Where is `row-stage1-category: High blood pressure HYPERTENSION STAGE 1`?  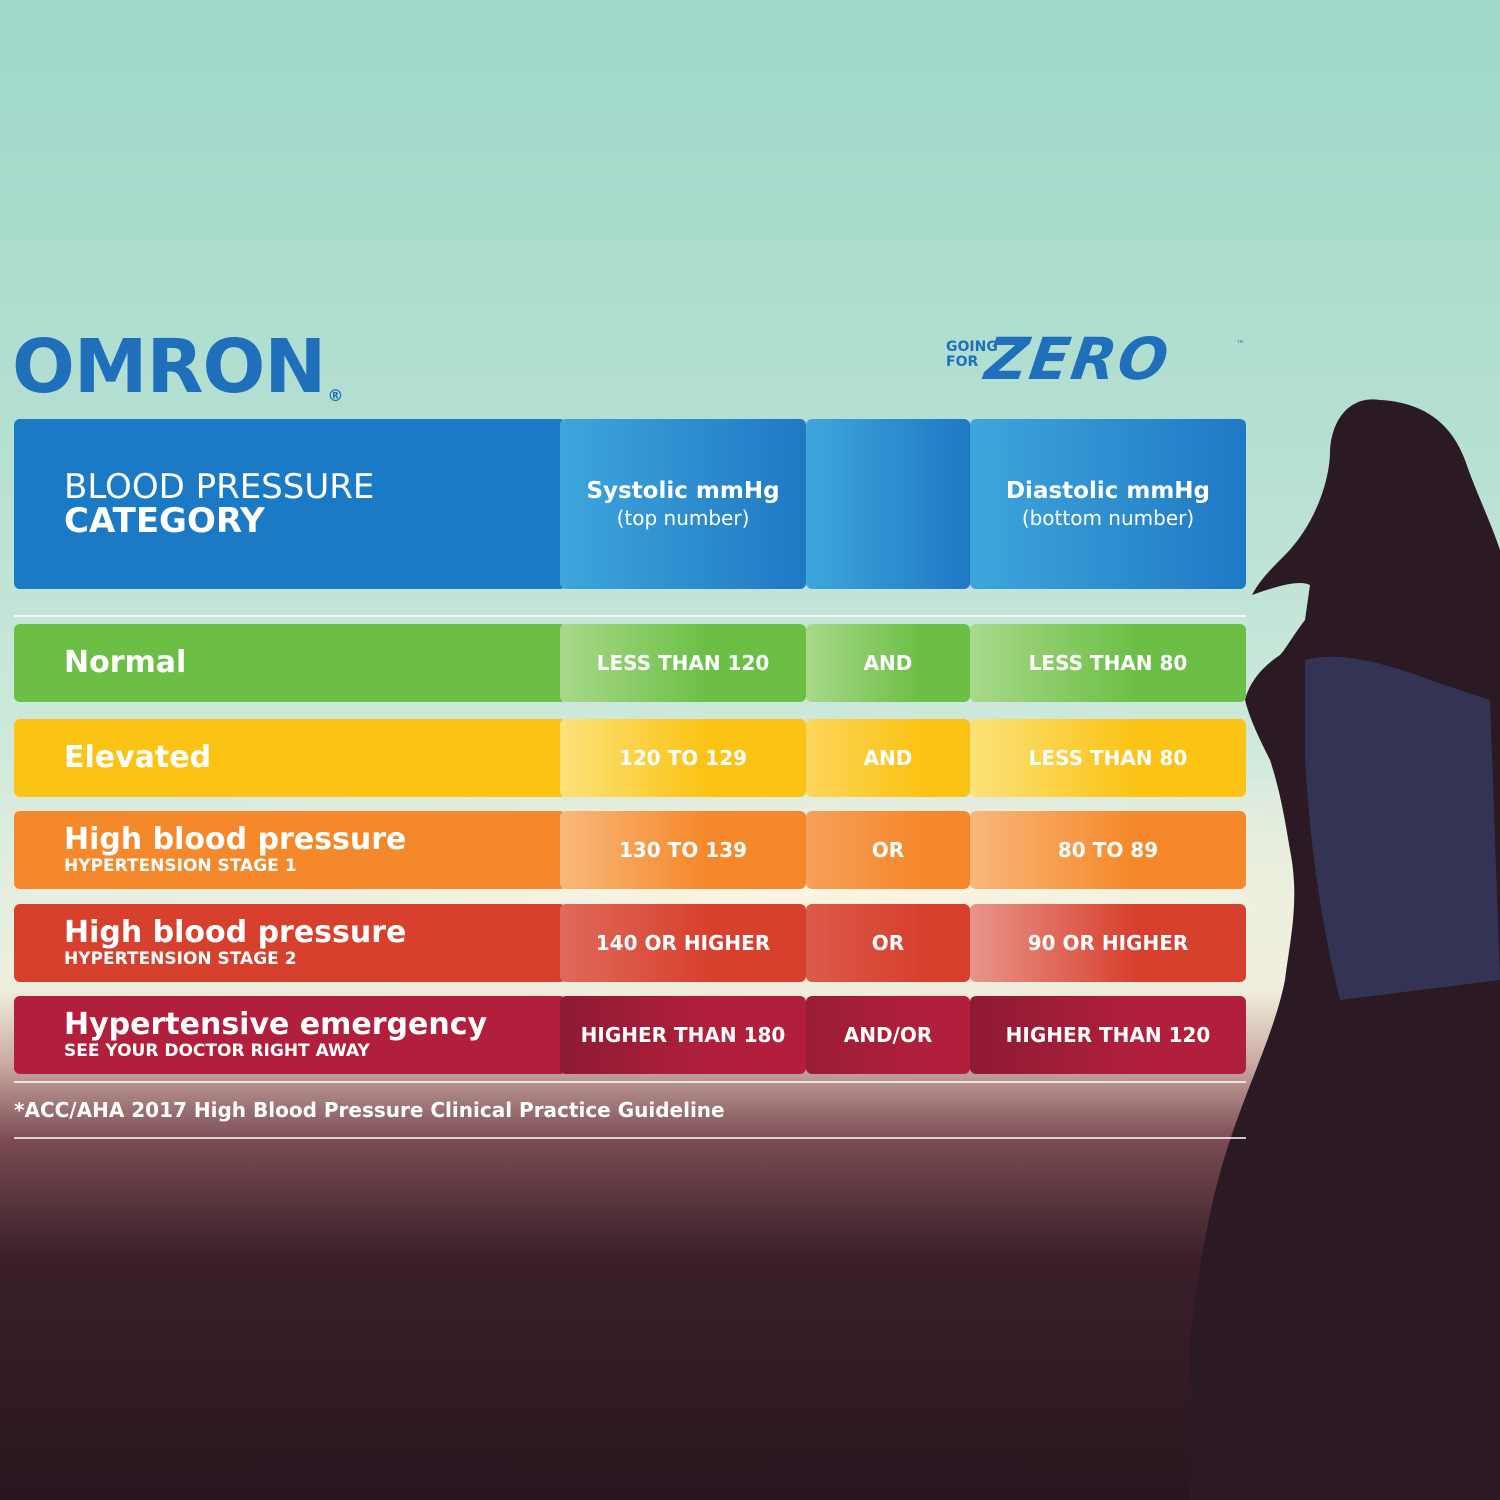
row-stage1-category: High blood pressure HYPERTENSION STAGE 1 is located at coordinates (290, 850).